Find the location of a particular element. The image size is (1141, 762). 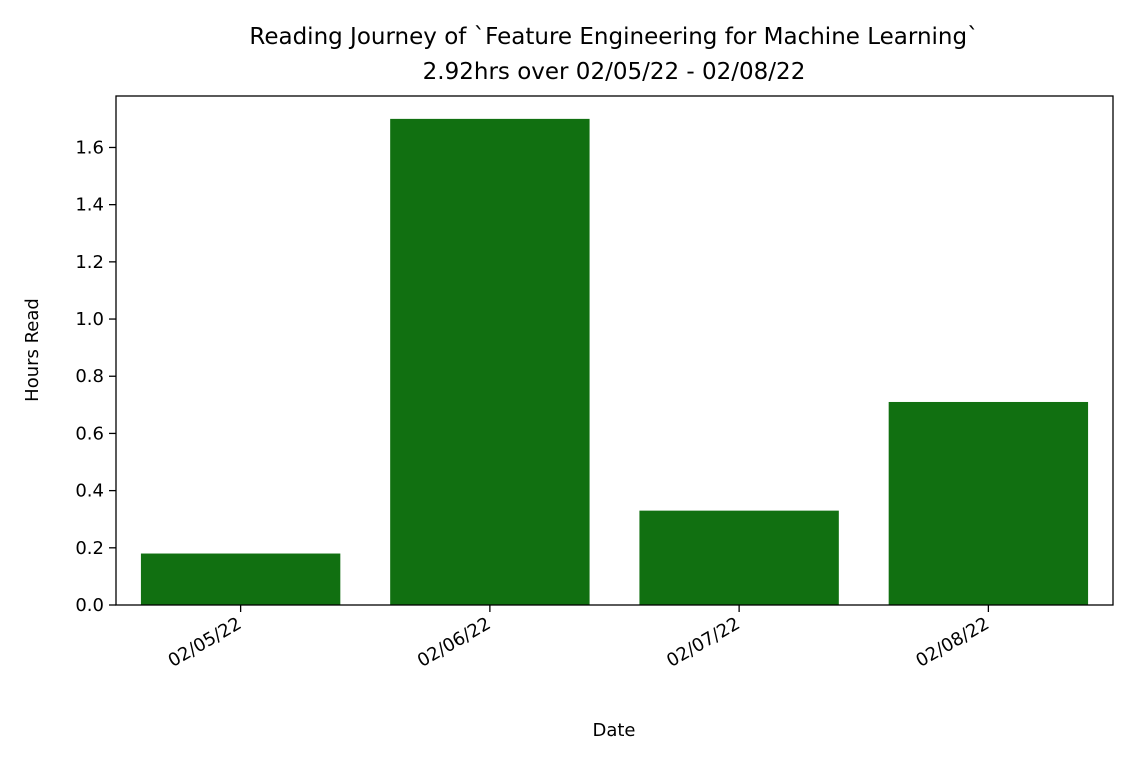

x-tick-label: 02/05/22 is located at coordinates (205, 642).